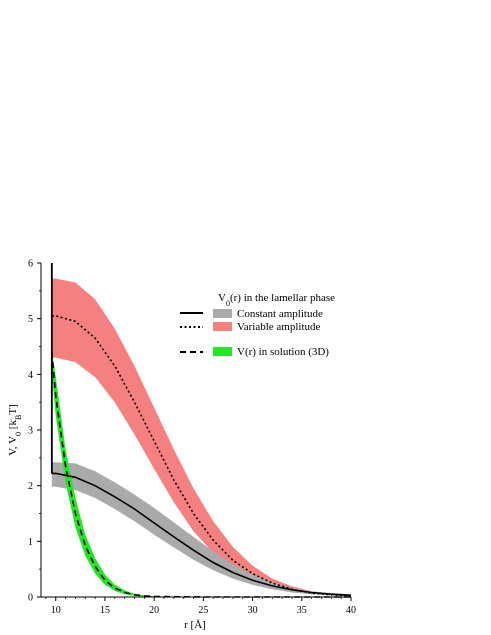  What do you see at coordinates (222, 298) in the screenshot?
I see `legend-title-base: V` at bounding box center [222, 298].